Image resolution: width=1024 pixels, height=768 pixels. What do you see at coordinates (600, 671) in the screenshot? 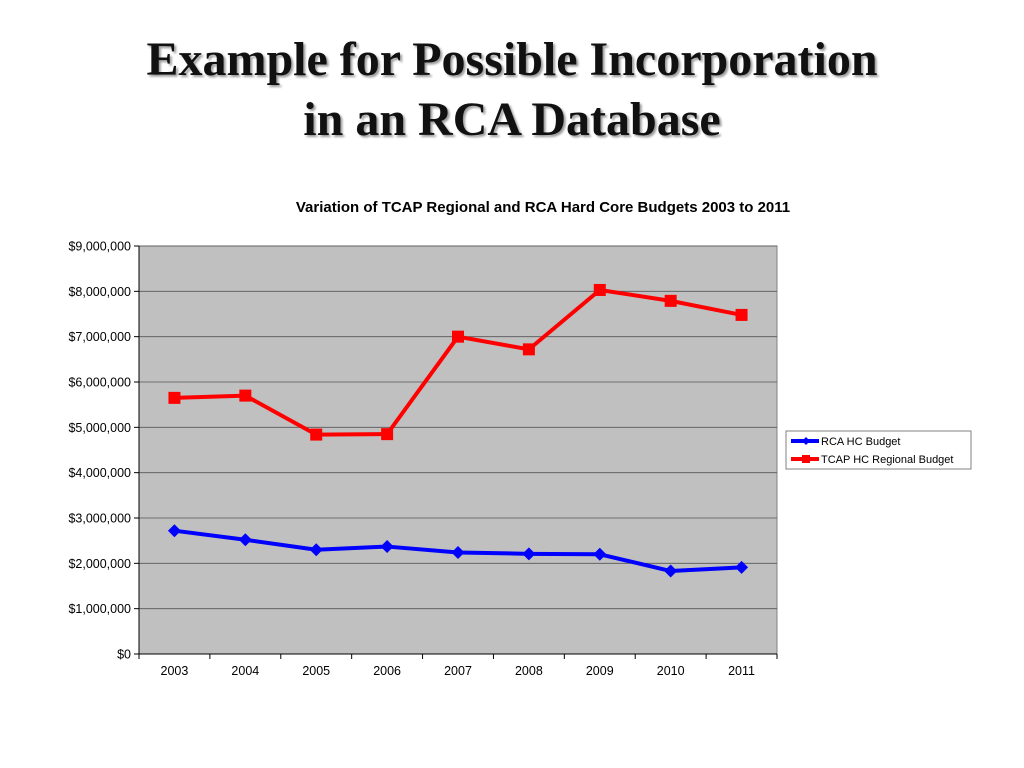
I see `x-tick-label: 2009` at bounding box center [600, 671].